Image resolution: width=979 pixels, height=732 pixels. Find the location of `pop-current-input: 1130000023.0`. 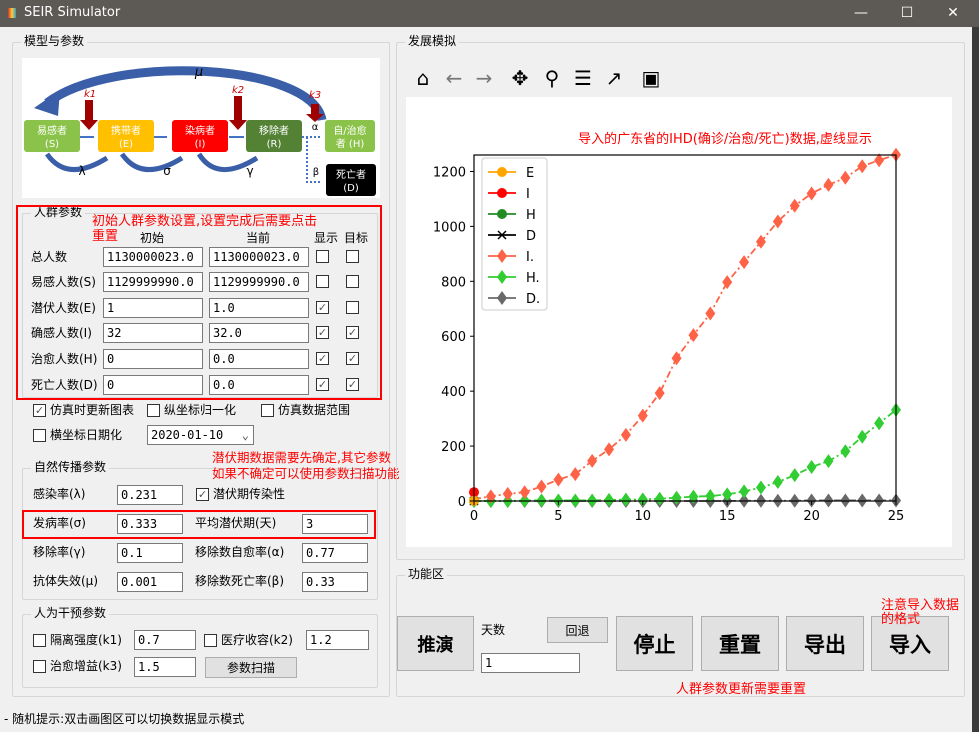

pop-current-input: 1130000023.0 is located at coordinates (259, 257).